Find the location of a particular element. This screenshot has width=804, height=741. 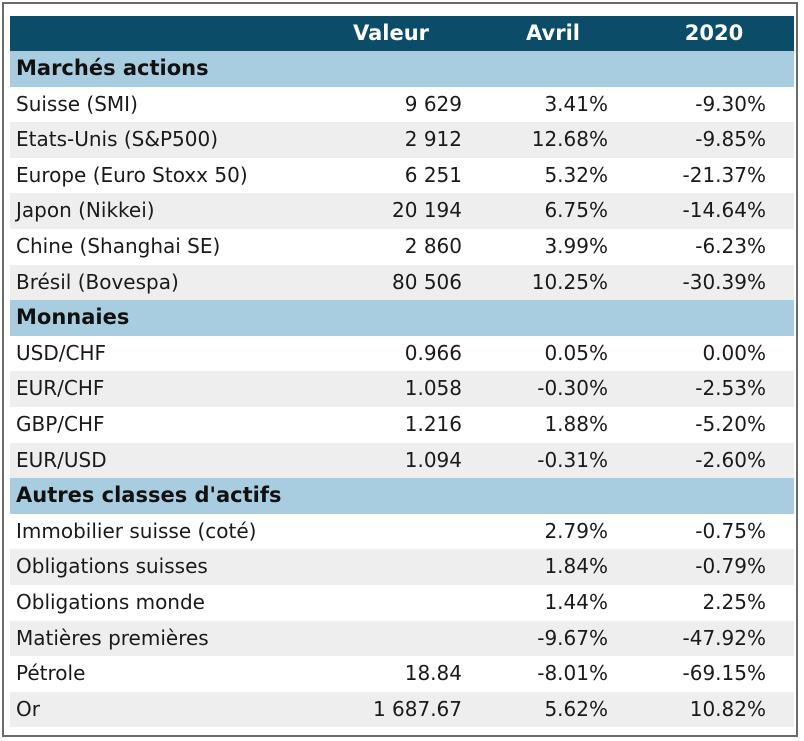

row-valeur: 1.058 is located at coordinates (391, 389).